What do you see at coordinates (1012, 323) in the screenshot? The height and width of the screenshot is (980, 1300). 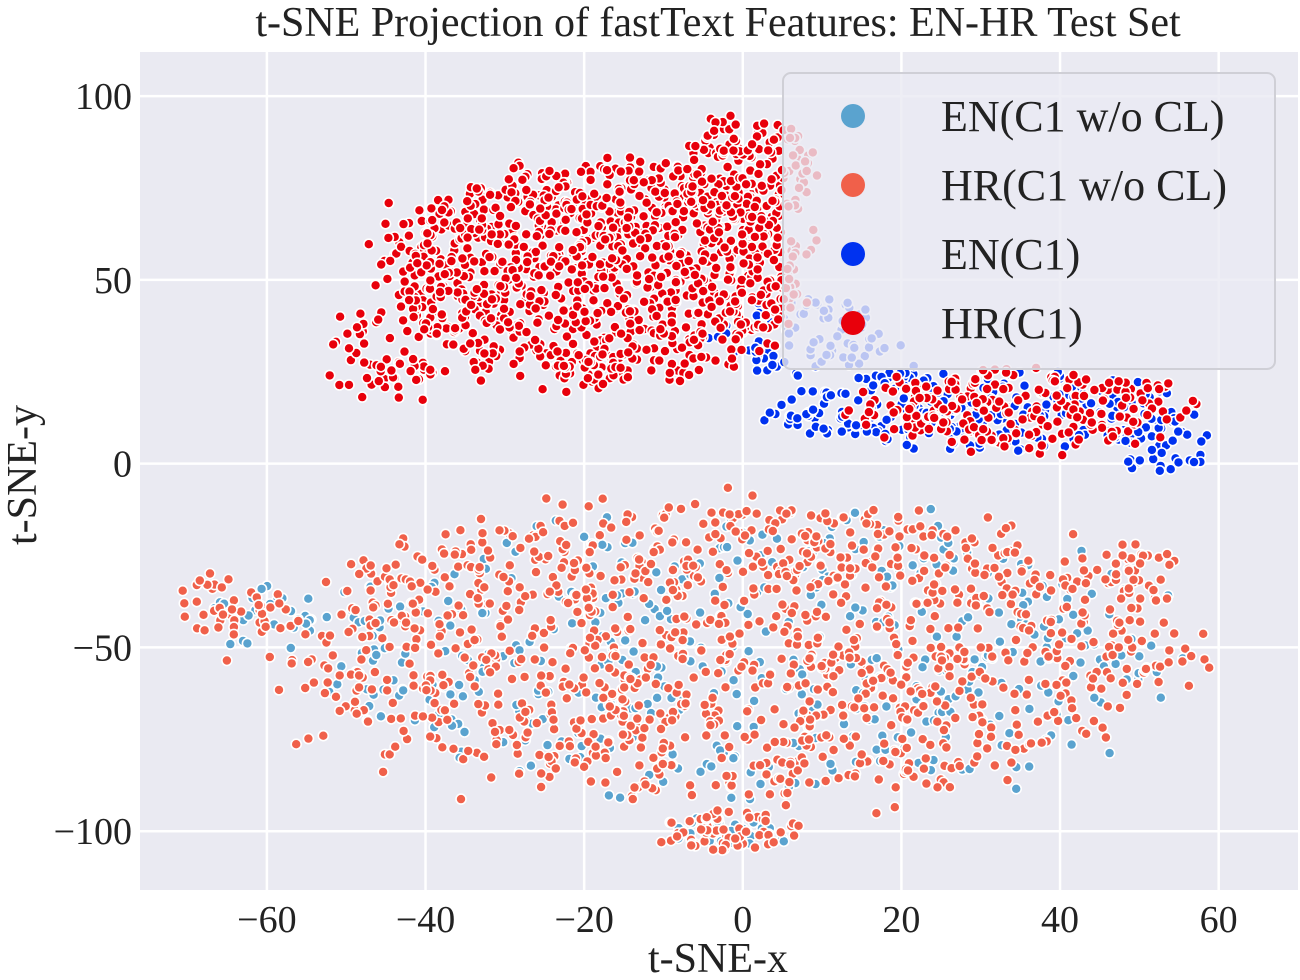 I see `legend-label: HR(C1)` at bounding box center [1012, 323].